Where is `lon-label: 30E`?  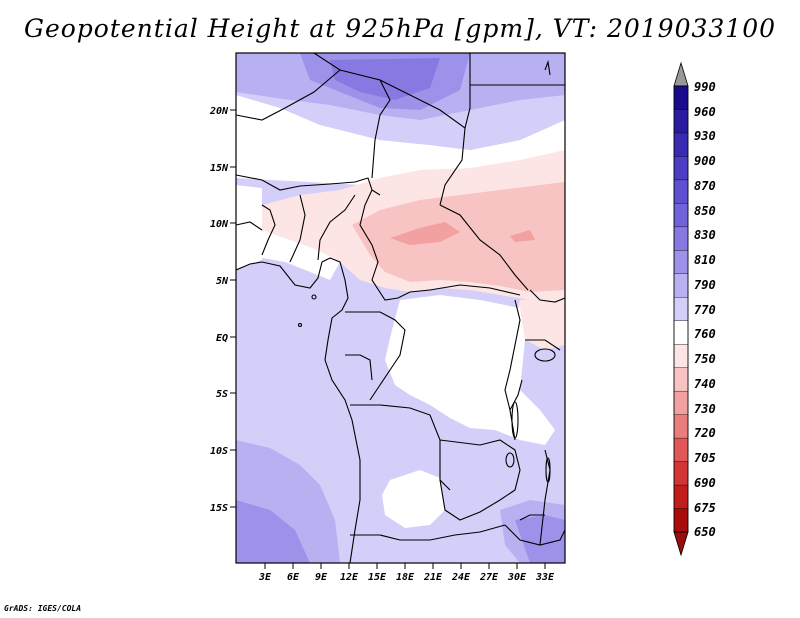 lon-label: 30E is located at coordinates (517, 577).